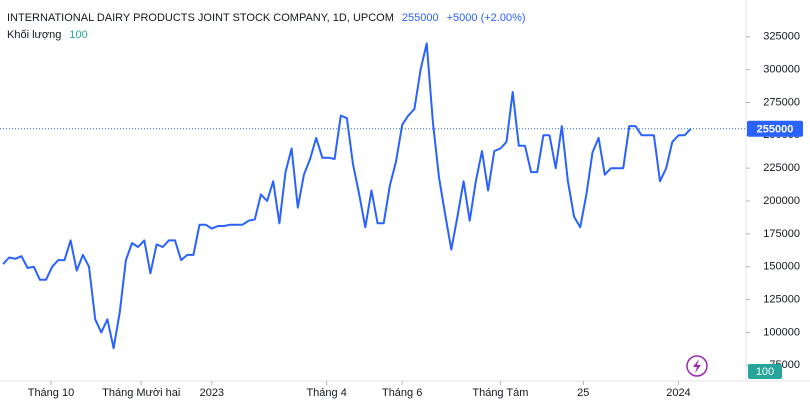  Describe the element at coordinates (212, 393) in the screenshot. I see `x-tick-label: 2023` at that location.